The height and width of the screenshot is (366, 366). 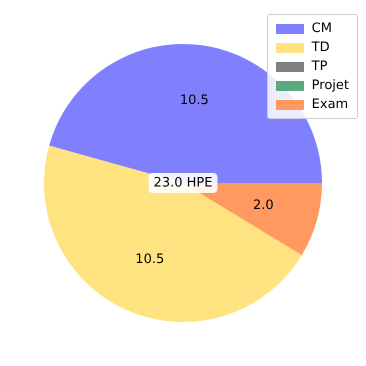 I want to click on legend-label: Exam, so click(x=330, y=104).